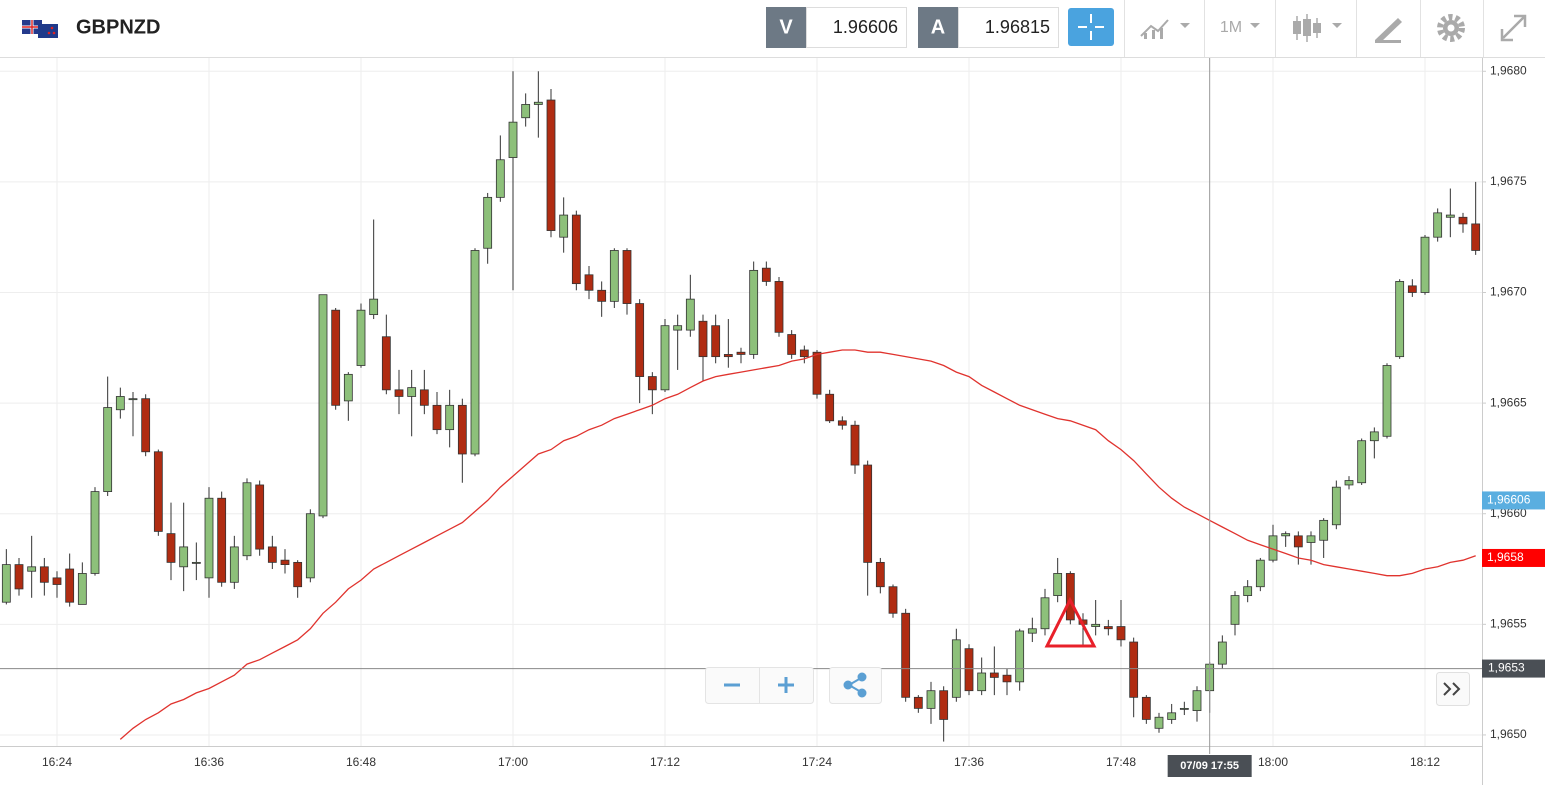 Image resolution: width=1545 pixels, height=785 pixels. I want to click on ask-box, so click(1008, 27).